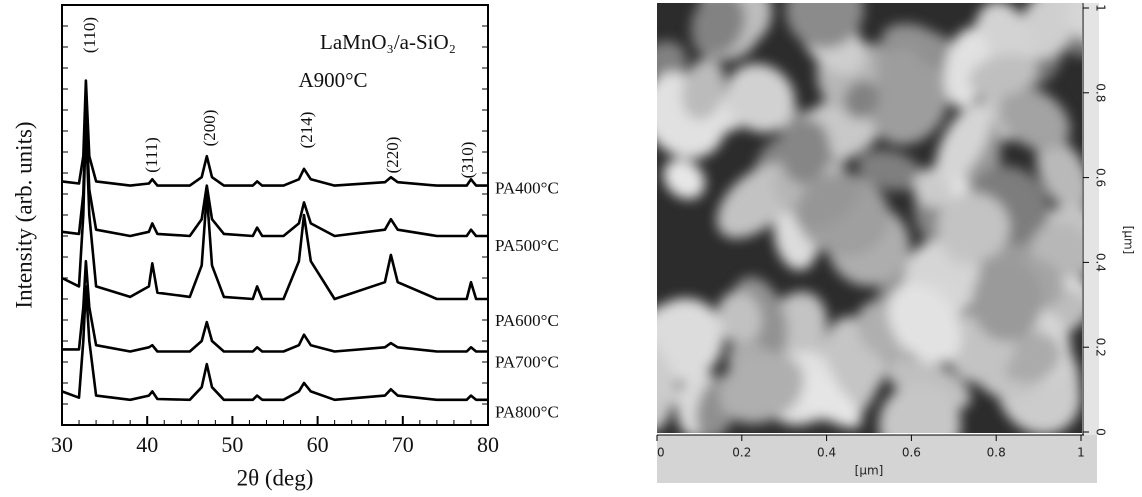 The height and width of the screenshot is (497, 1142). What do you see at coordinates (1101, 432) in the screenshot?
I see `y-tick-label: 0` at bounding box center [1101, 432].